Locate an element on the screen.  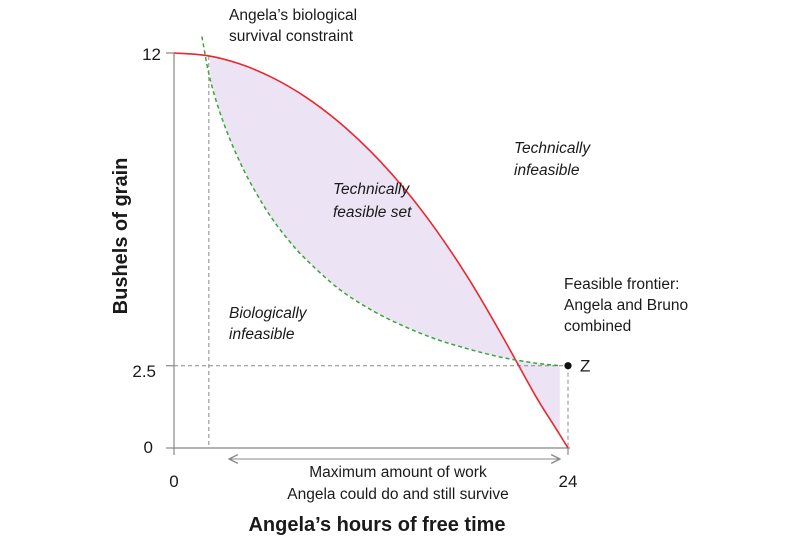
annotation-tech-feasible-line2: feasible set is located at coordinates (372, 212).